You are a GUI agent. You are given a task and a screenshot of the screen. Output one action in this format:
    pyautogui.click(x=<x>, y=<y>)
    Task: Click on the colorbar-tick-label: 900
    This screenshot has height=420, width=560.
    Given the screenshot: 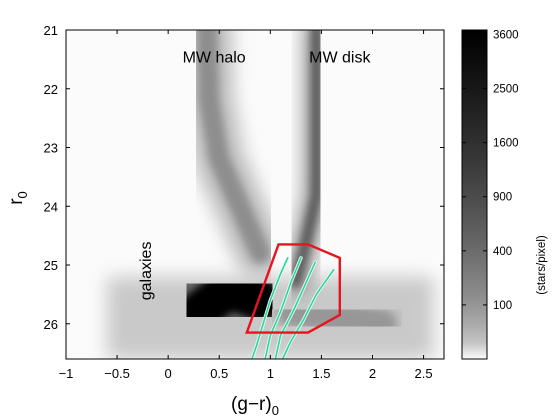 What is the action you would take?
    pyautogui.click(x=502, y=198)
    